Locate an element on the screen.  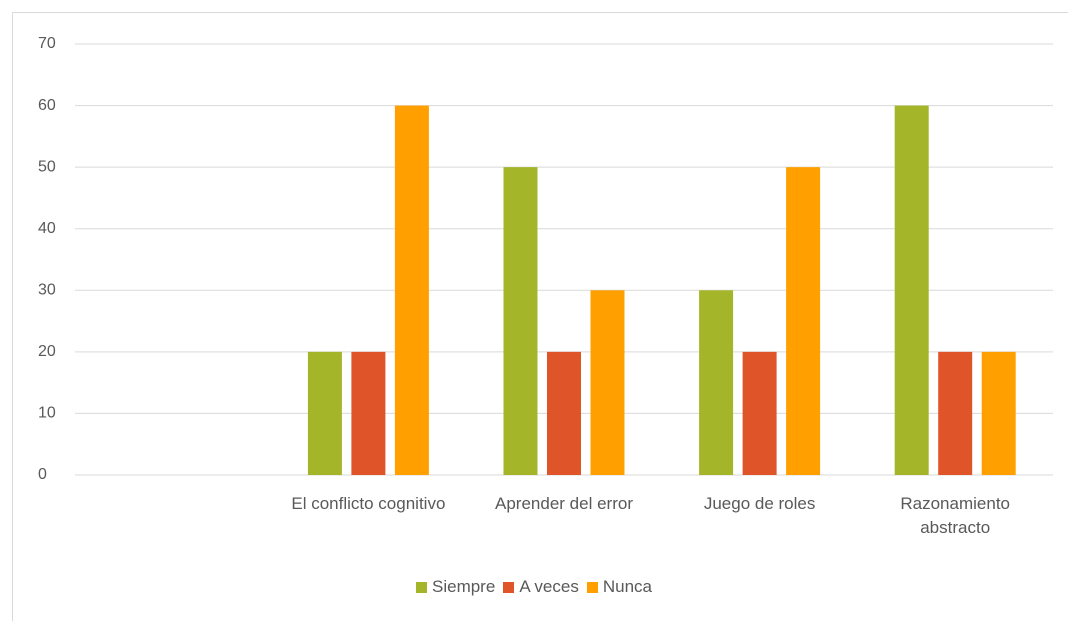
y-tick-label: 60 is located at coordinates (47, 105).